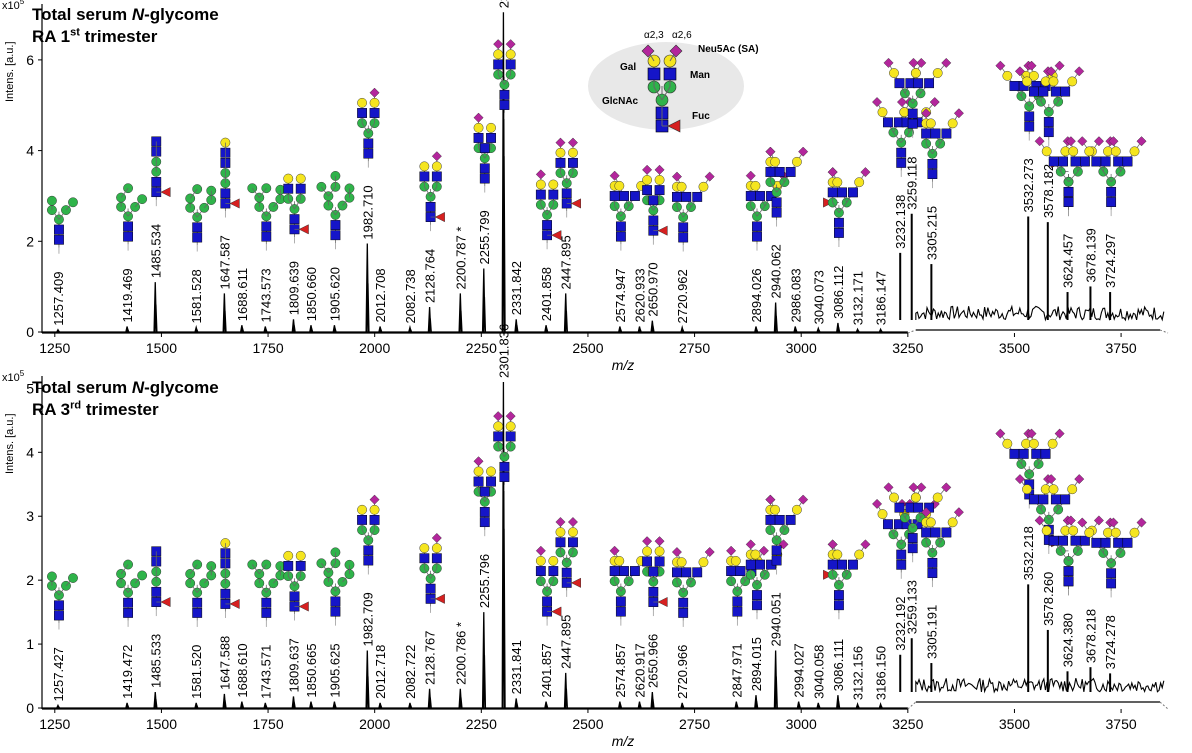  What do you see at coordinates (623, 741) in the screenshot?
I see `x-axis-label: m/z` at bounding box center [623, 741].